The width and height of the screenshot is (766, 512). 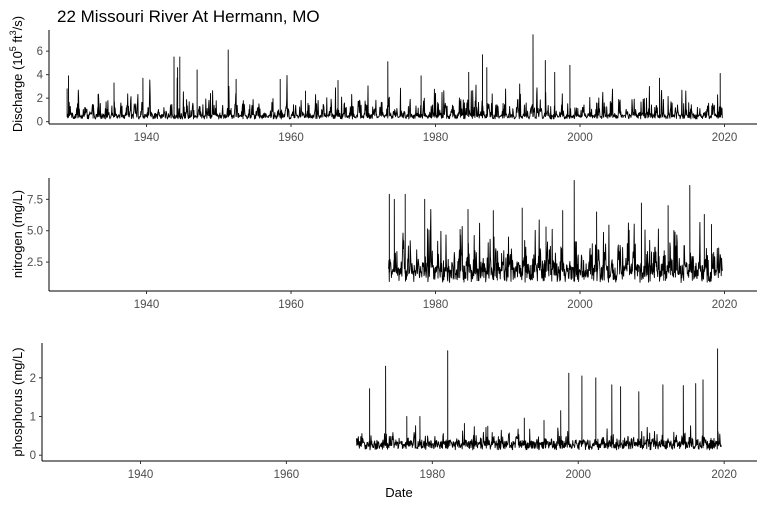 I want to click on y-axis-title: Discharge (105 ft3/s), so click(x=16, y=74).